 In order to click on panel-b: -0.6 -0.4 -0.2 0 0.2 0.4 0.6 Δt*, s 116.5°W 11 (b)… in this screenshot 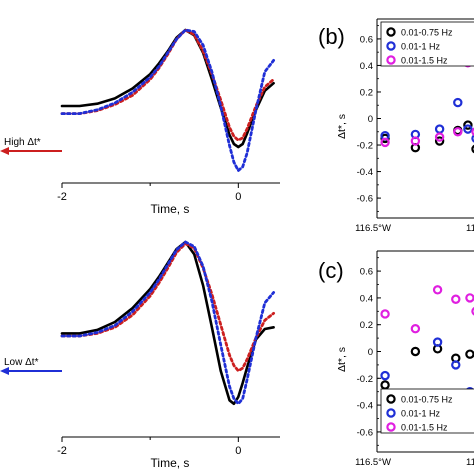, I will do `click(396, 126)`.